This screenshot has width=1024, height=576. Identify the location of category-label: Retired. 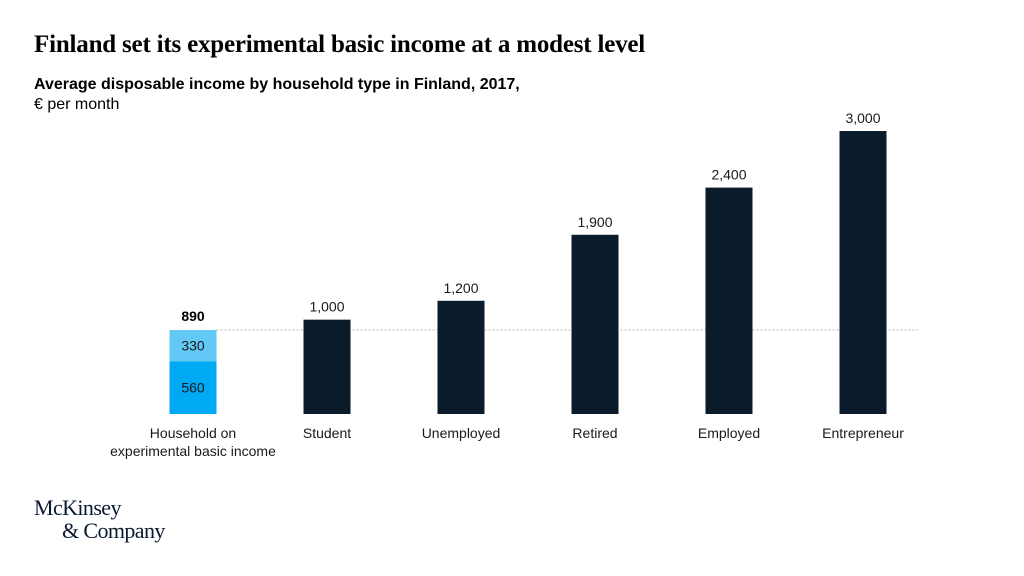
(594, 433).